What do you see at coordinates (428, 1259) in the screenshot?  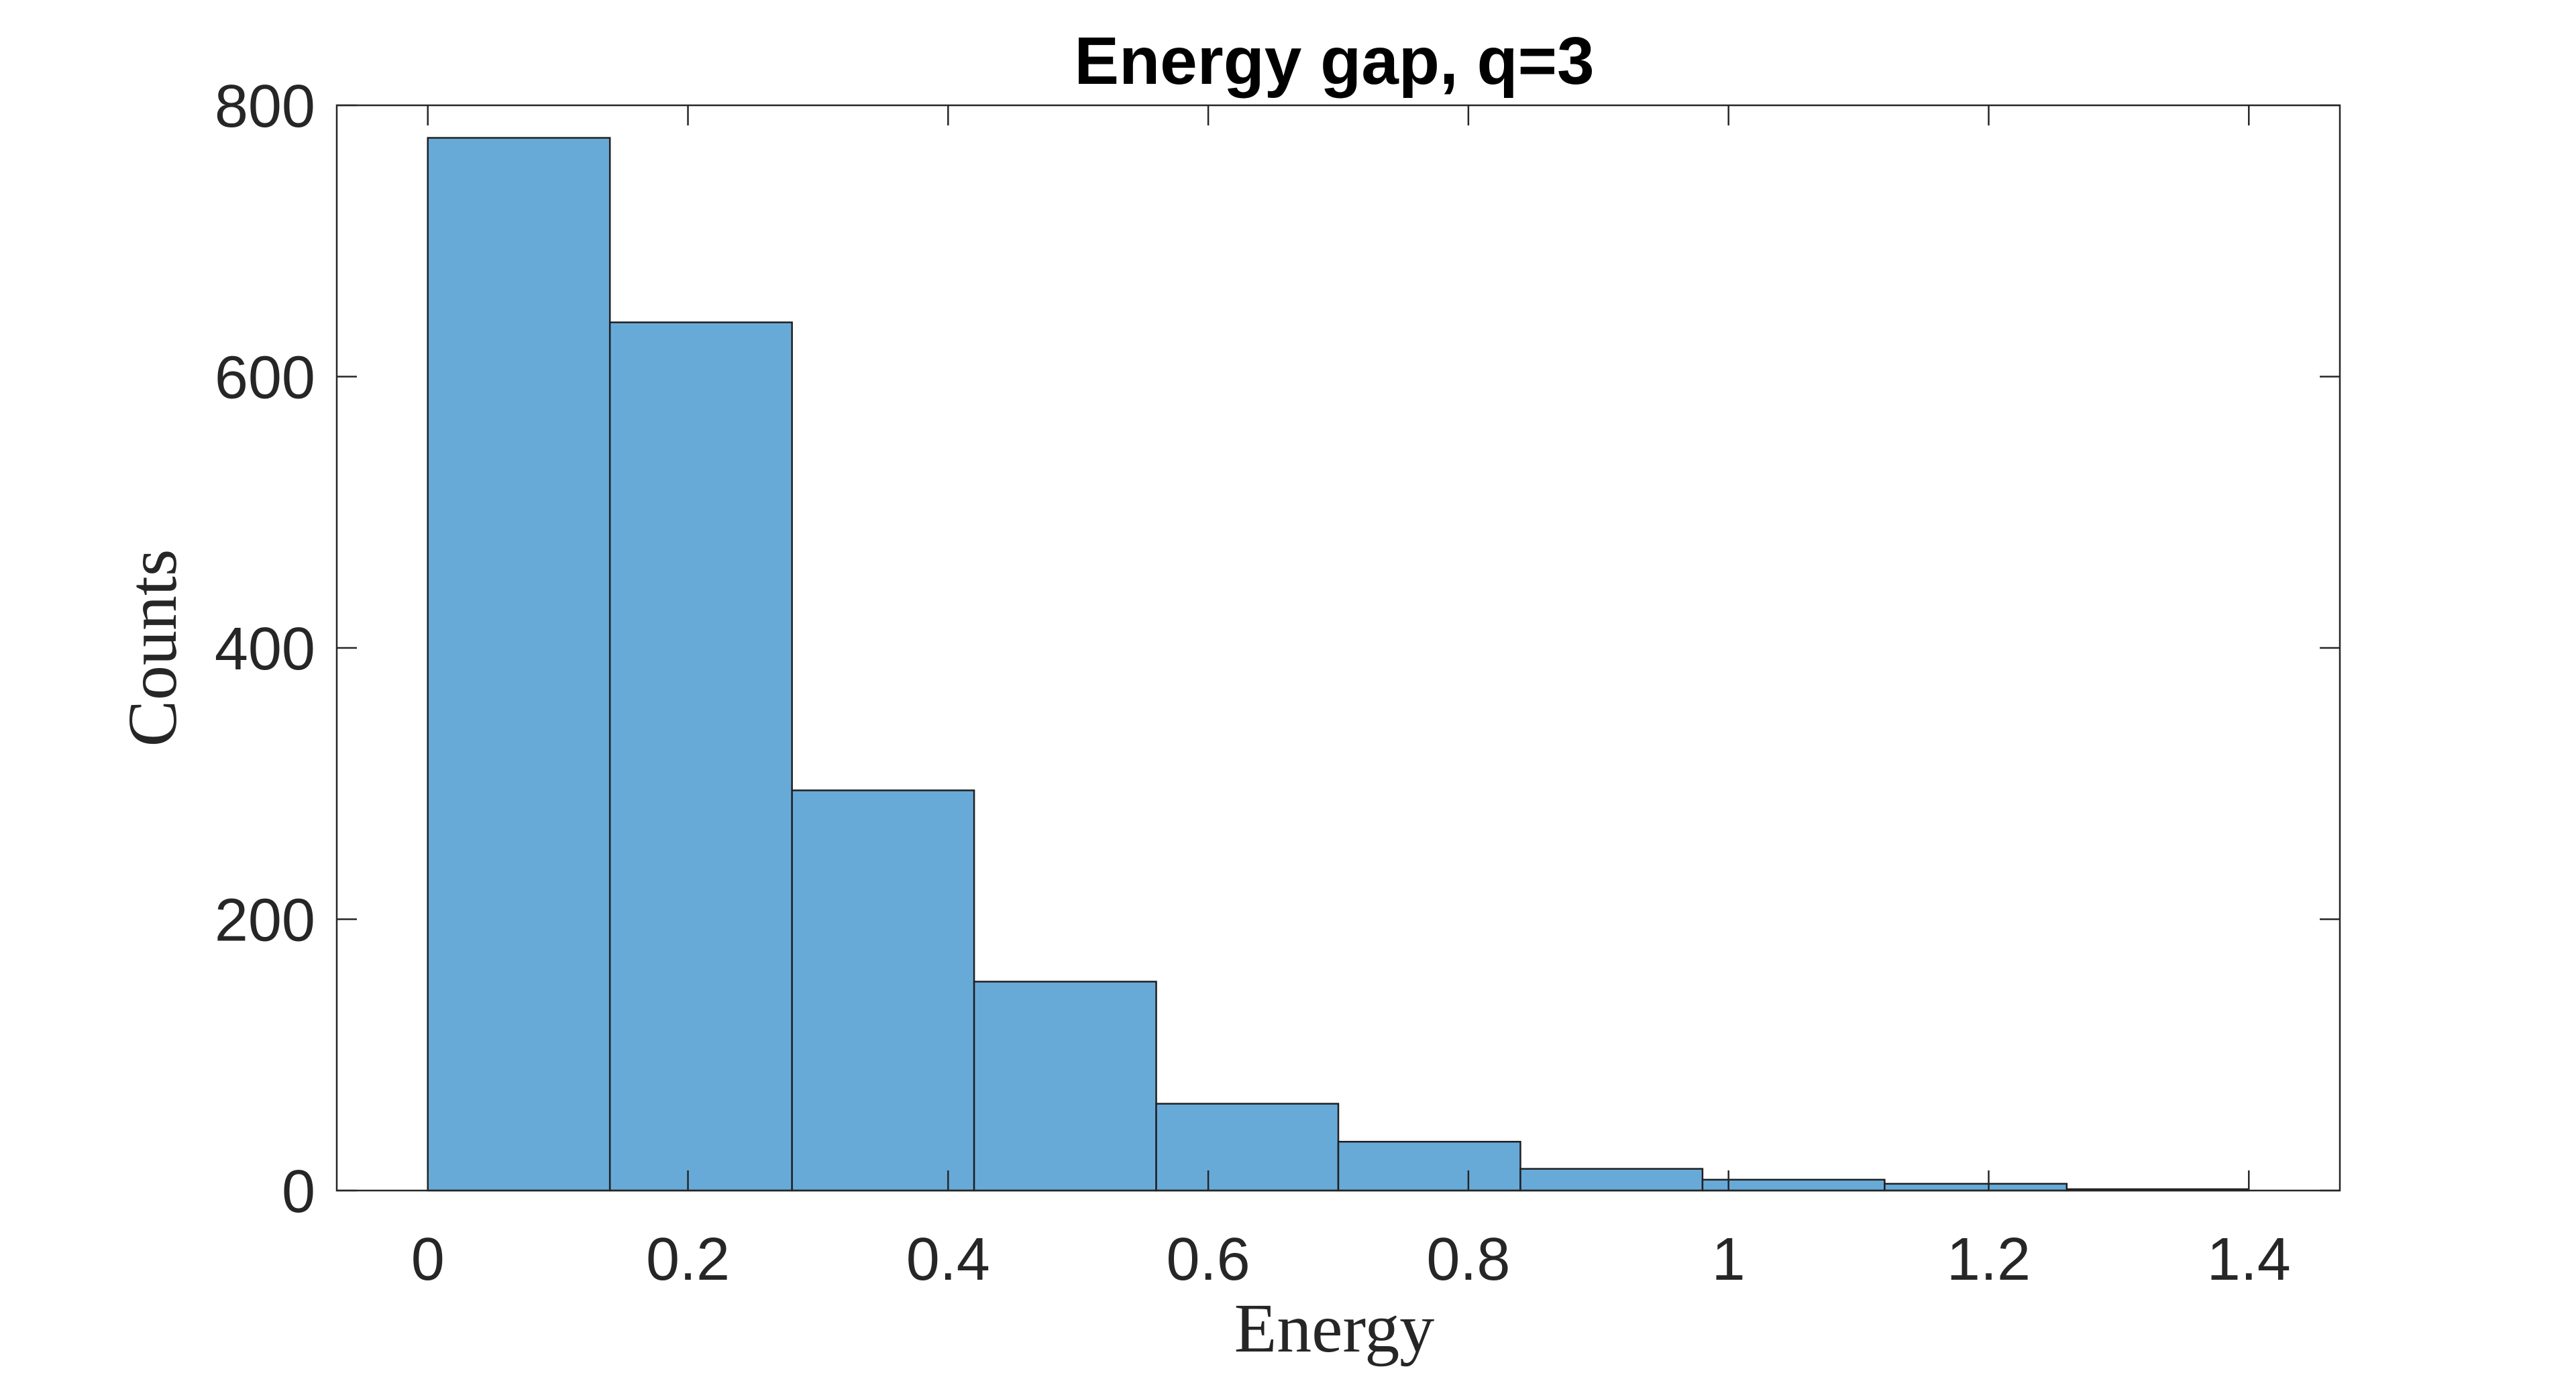 I see `x-tick-label: 0` at bounding box center [428, 1259].